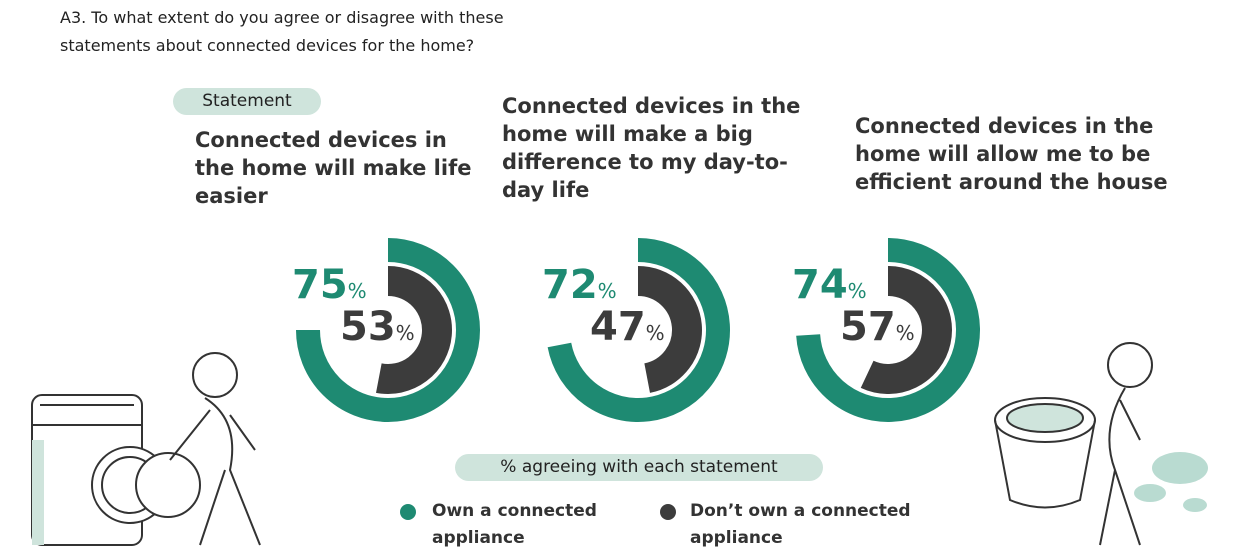  Describe the element at coordinates (829, 285) in the screenshot. I see `value-label: 74%` at that location.